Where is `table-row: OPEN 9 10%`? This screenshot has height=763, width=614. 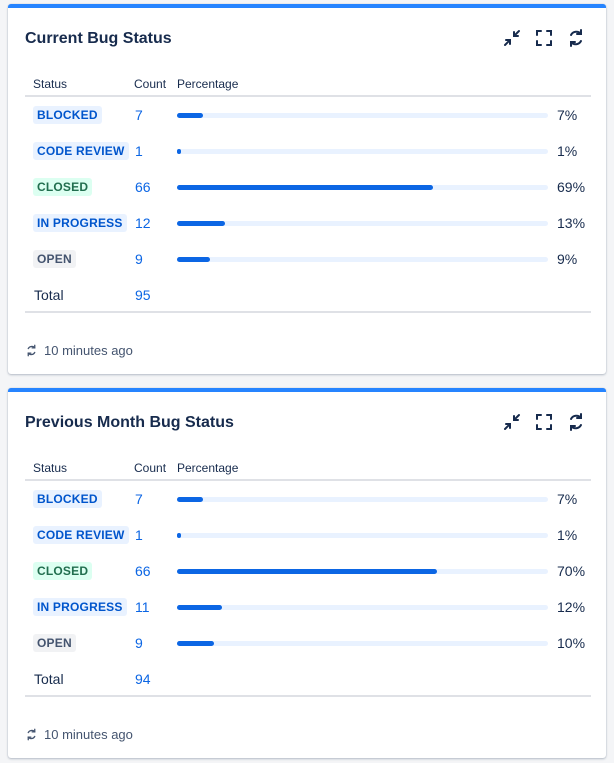
table-row: OPEN 9 10% is located at coordinates (308, 643).